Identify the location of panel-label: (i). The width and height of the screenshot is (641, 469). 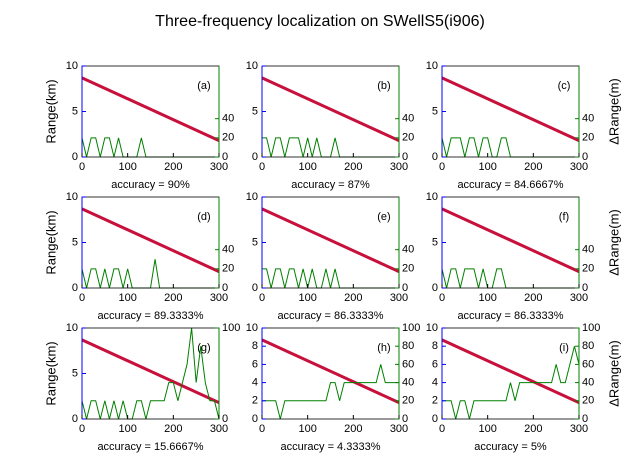
(564, 348).